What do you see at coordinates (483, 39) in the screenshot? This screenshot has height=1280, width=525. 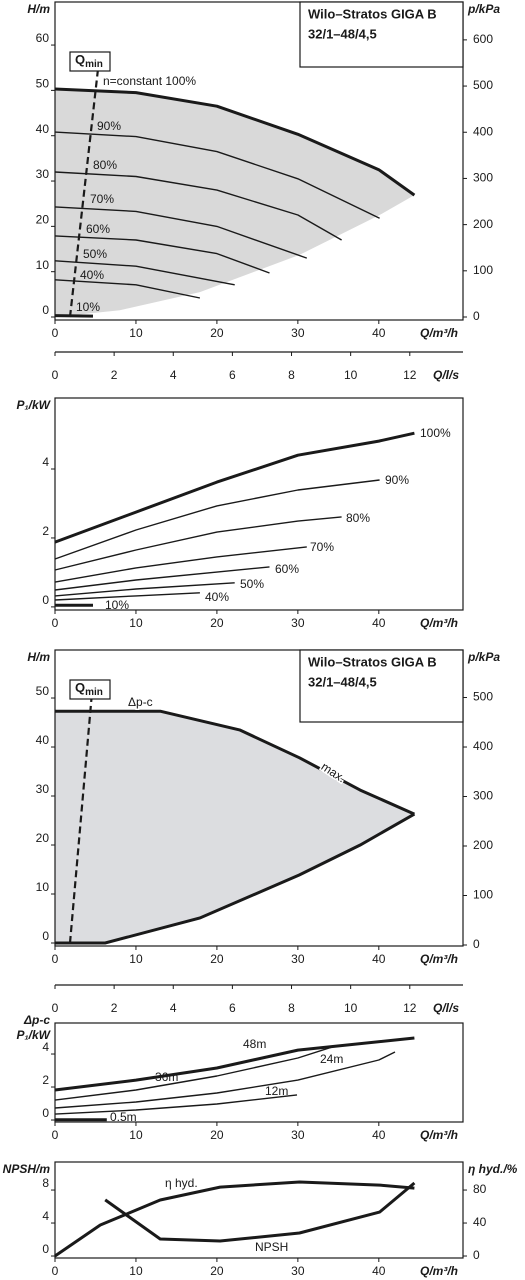 I see `y2-tick-label: 600` at bounding box center [483, 39].